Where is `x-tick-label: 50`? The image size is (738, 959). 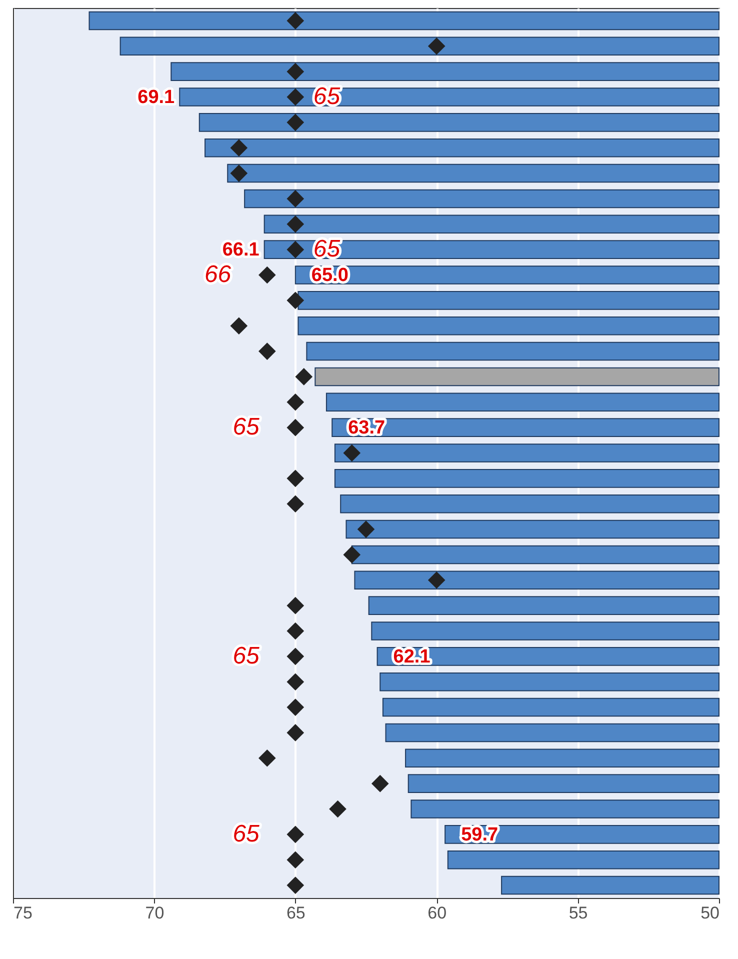 x-tick-label: 50 is located at coordinates (710, 913).